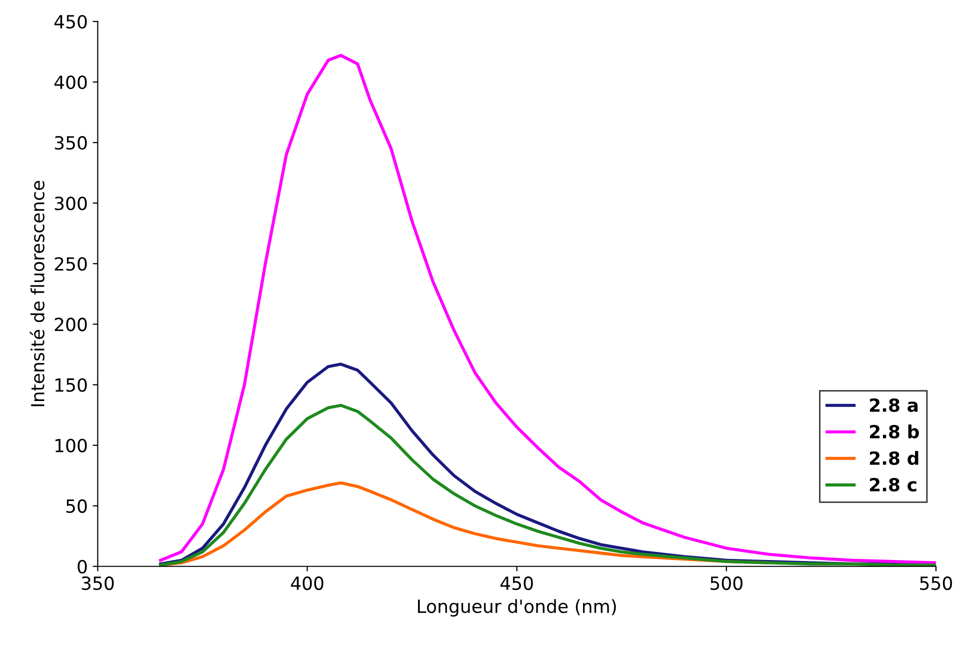  I want to click on y-tick-label: 50, so click(76, 506).